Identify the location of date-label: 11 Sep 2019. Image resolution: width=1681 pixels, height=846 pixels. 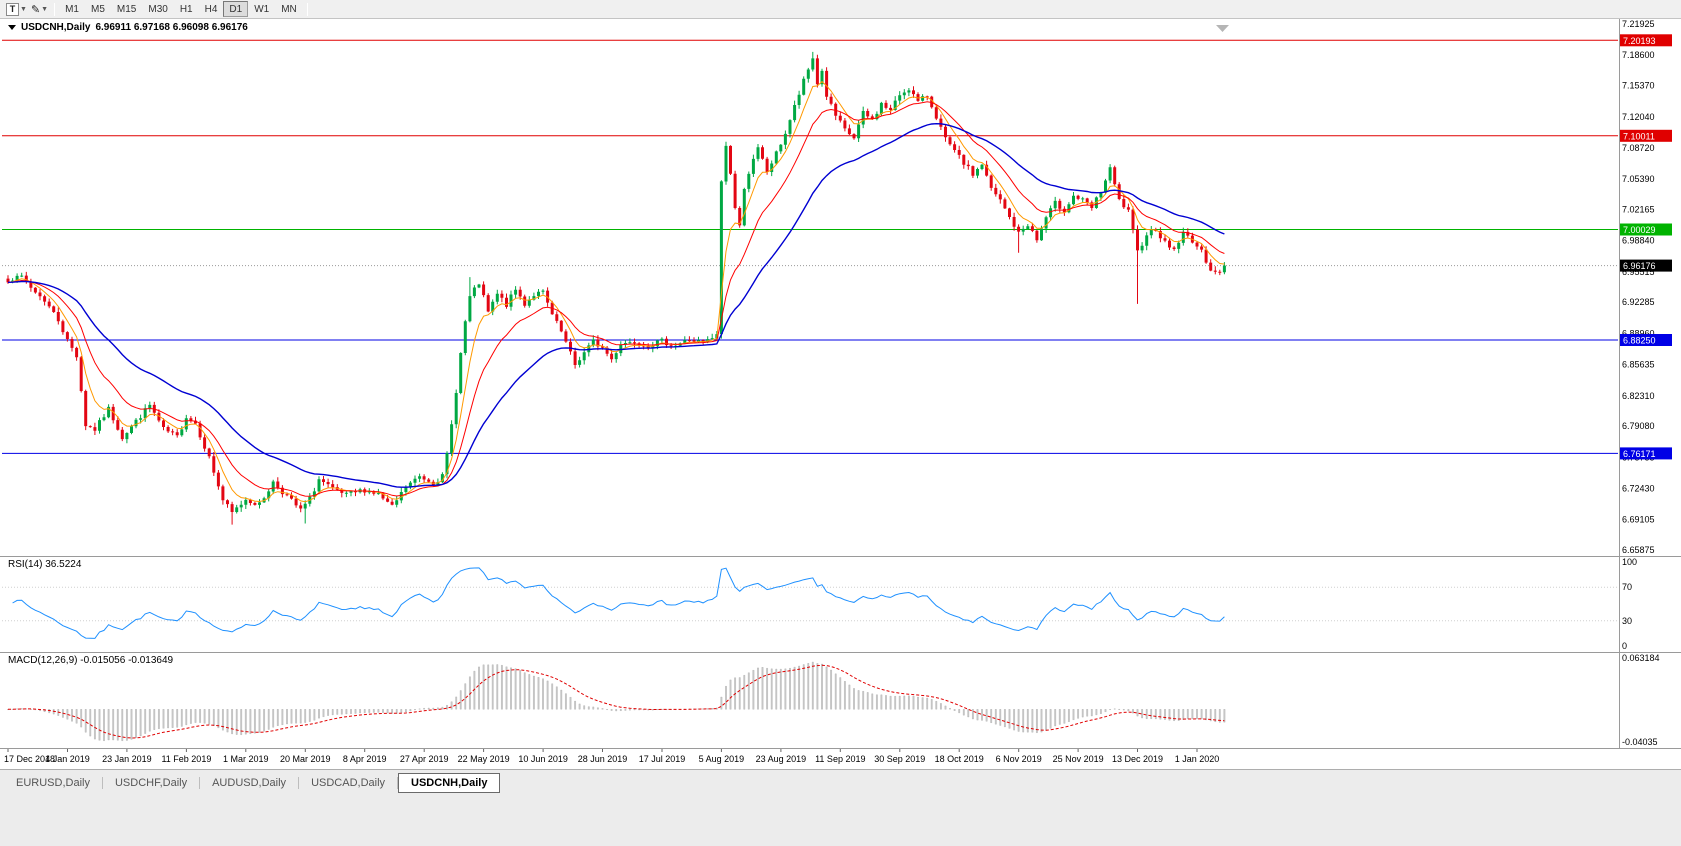
(840, 759).